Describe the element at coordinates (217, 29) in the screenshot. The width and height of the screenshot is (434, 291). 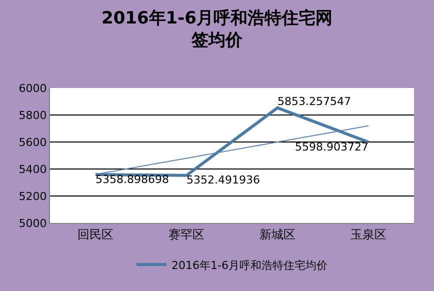
I see `chart-title: 2016年1-6月呼和浩特住宅网签均价` at that location.